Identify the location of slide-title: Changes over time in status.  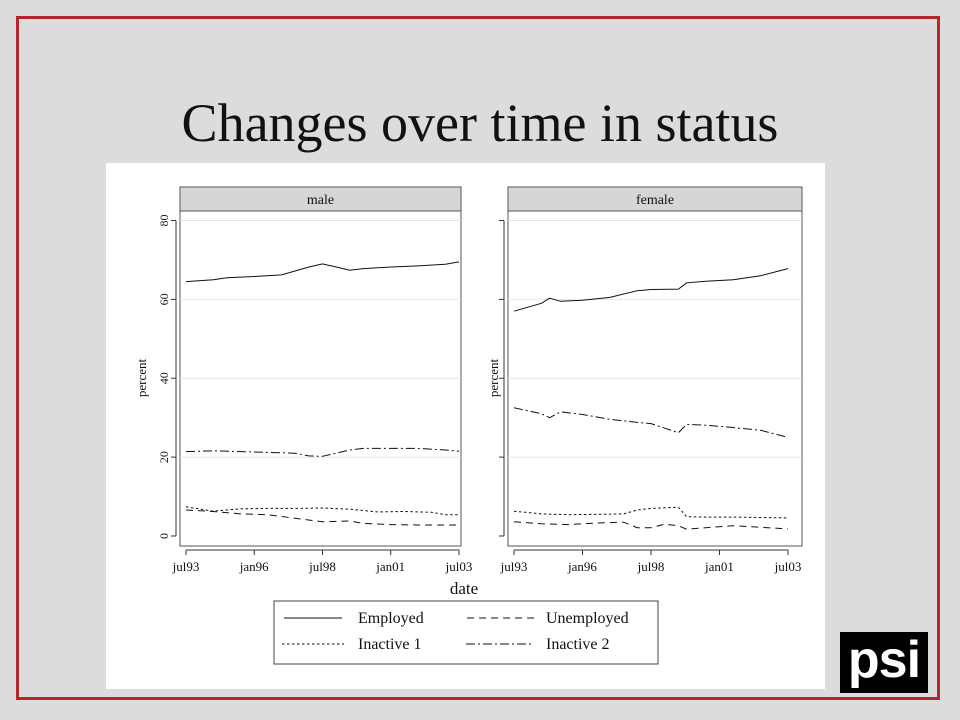
(480, 123).